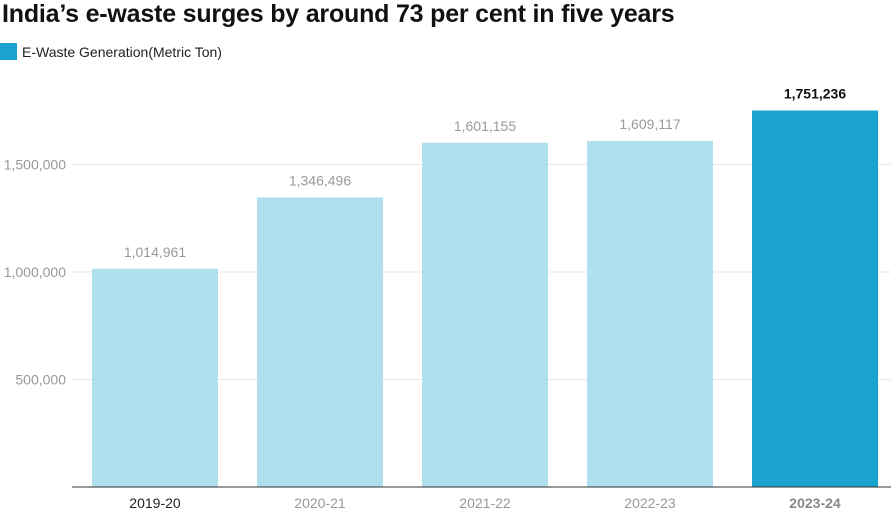  I want to click on x-tick-label: 2020-21, so click(320, 503).